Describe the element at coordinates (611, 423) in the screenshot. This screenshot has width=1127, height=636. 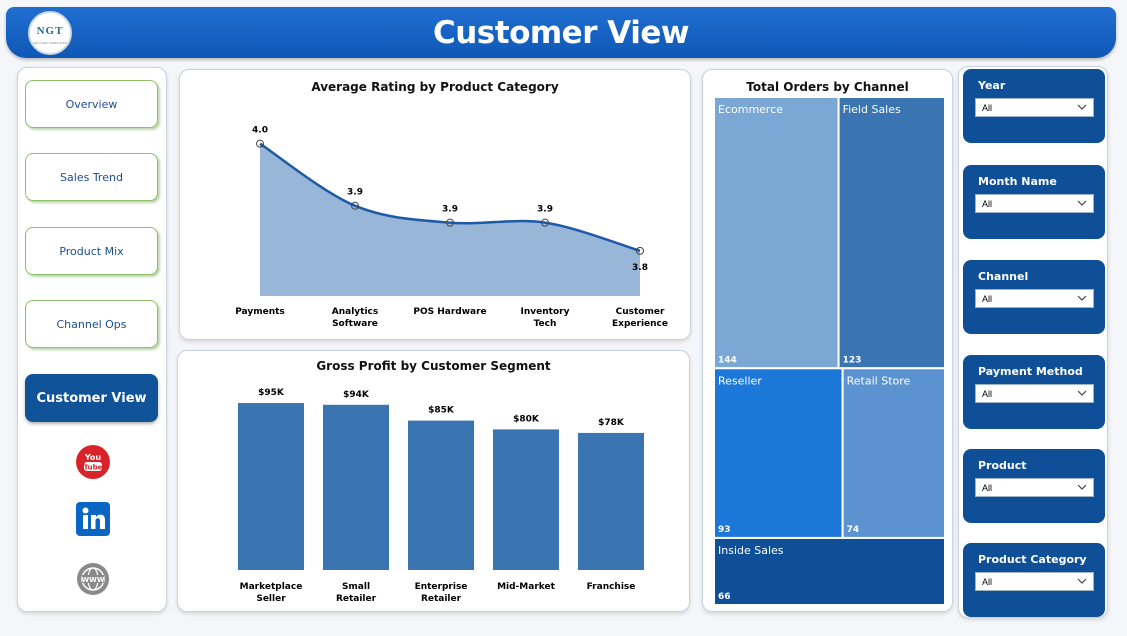
I see `profit-data-label: $78K` at that location.